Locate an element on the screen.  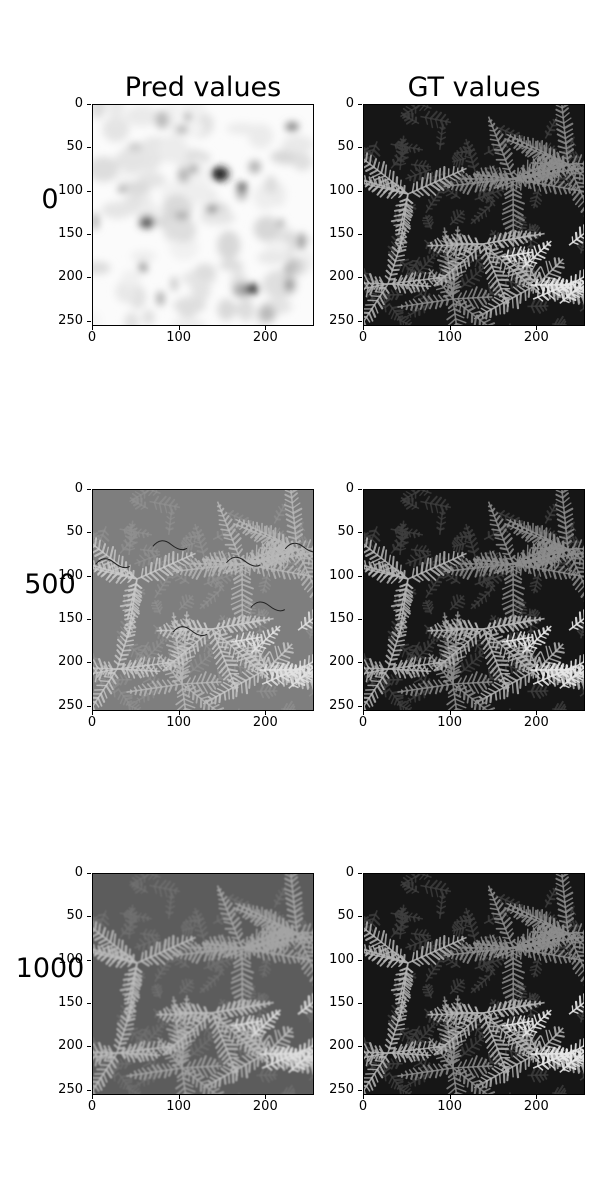
panel-pred-0: 0 50 100 150 200 250 0 100 200 is located at coordinates (203, 215).